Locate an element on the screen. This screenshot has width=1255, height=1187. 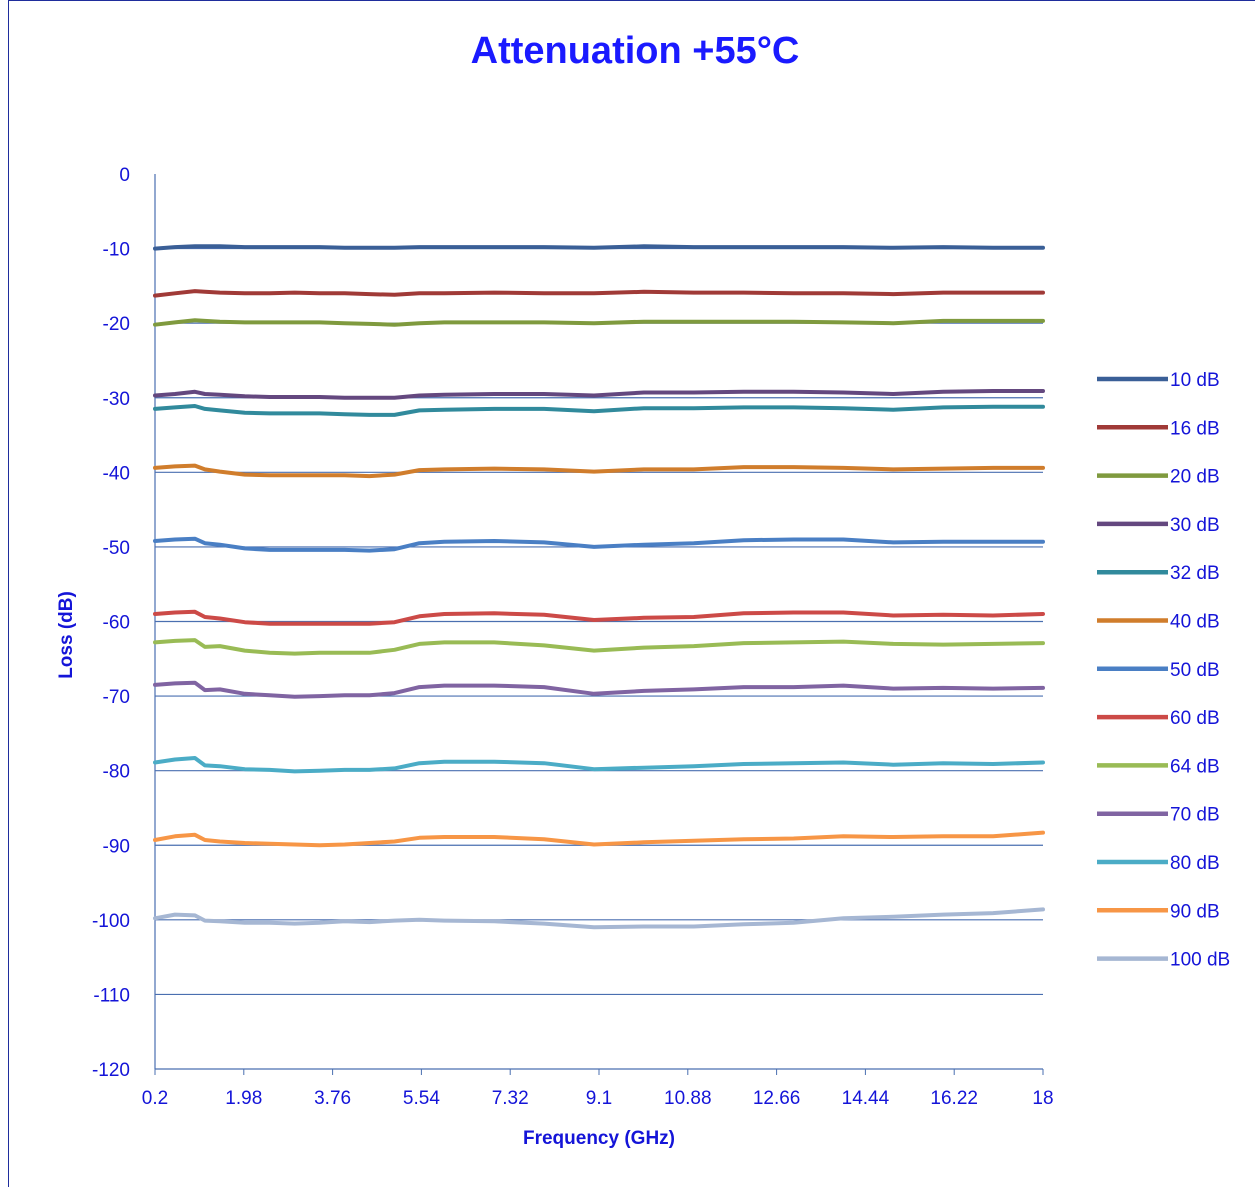
legend-entry-label: 70 dB is located at coordinates (1195, 815).